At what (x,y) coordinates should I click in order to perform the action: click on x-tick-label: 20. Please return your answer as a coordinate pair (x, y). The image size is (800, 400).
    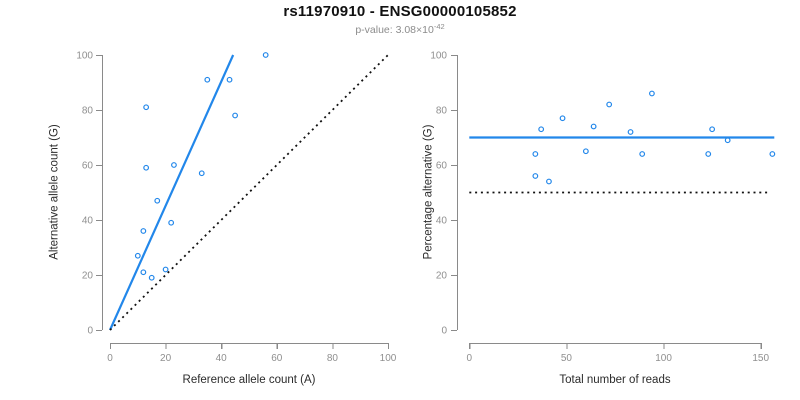
    Looking at the image, I should click on (166, 358).